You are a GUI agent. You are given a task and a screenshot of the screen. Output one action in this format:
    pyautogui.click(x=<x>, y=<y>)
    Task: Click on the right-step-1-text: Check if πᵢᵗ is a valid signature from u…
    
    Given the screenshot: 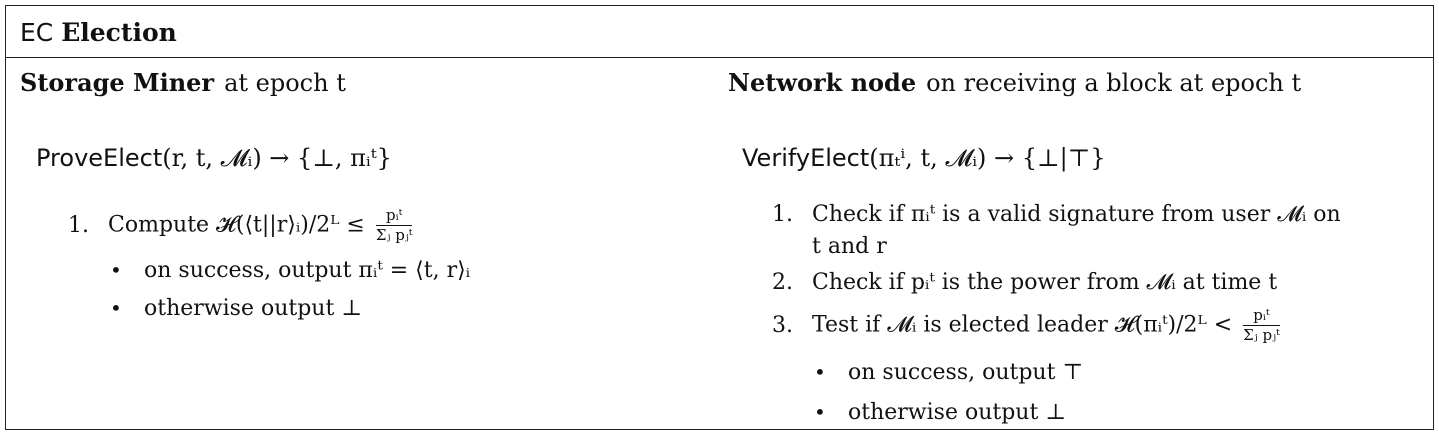 What is the action you would take?
    pyautogui.click(x=1076, y=214)
    